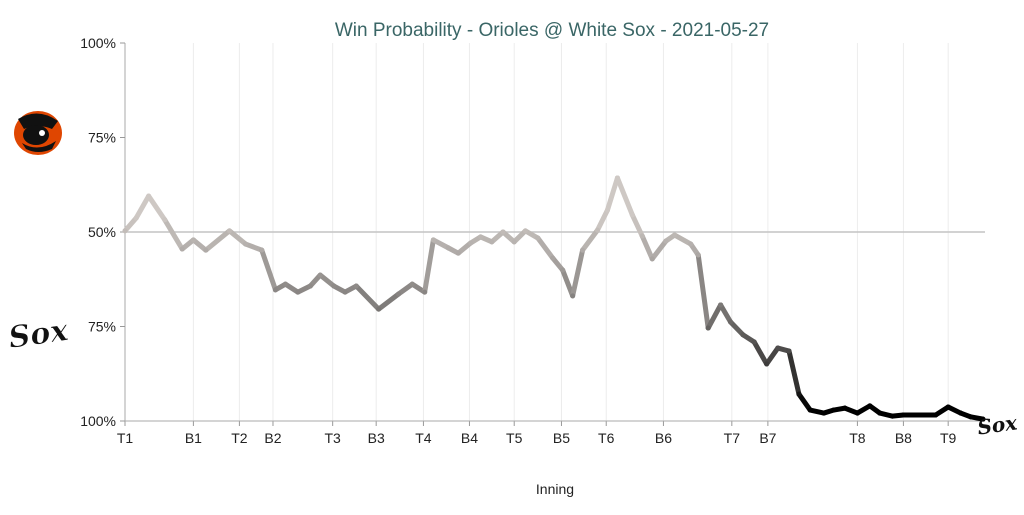 The height and width of the screenshot is (515, 1024). What do you see at coordinates (903, 438) in the screenshot?
I see `x-tick-label: B8` at bounding box center [903, 438].